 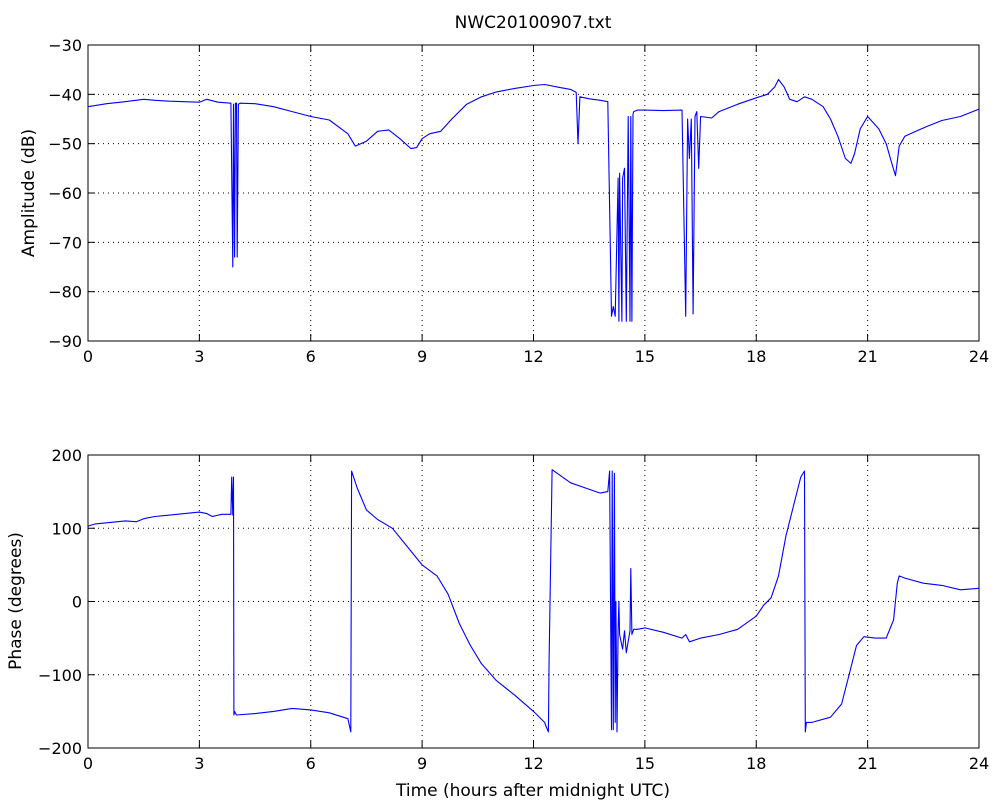 I want to click on phase-y-tick-label: 100, so click(x=66, y=528).